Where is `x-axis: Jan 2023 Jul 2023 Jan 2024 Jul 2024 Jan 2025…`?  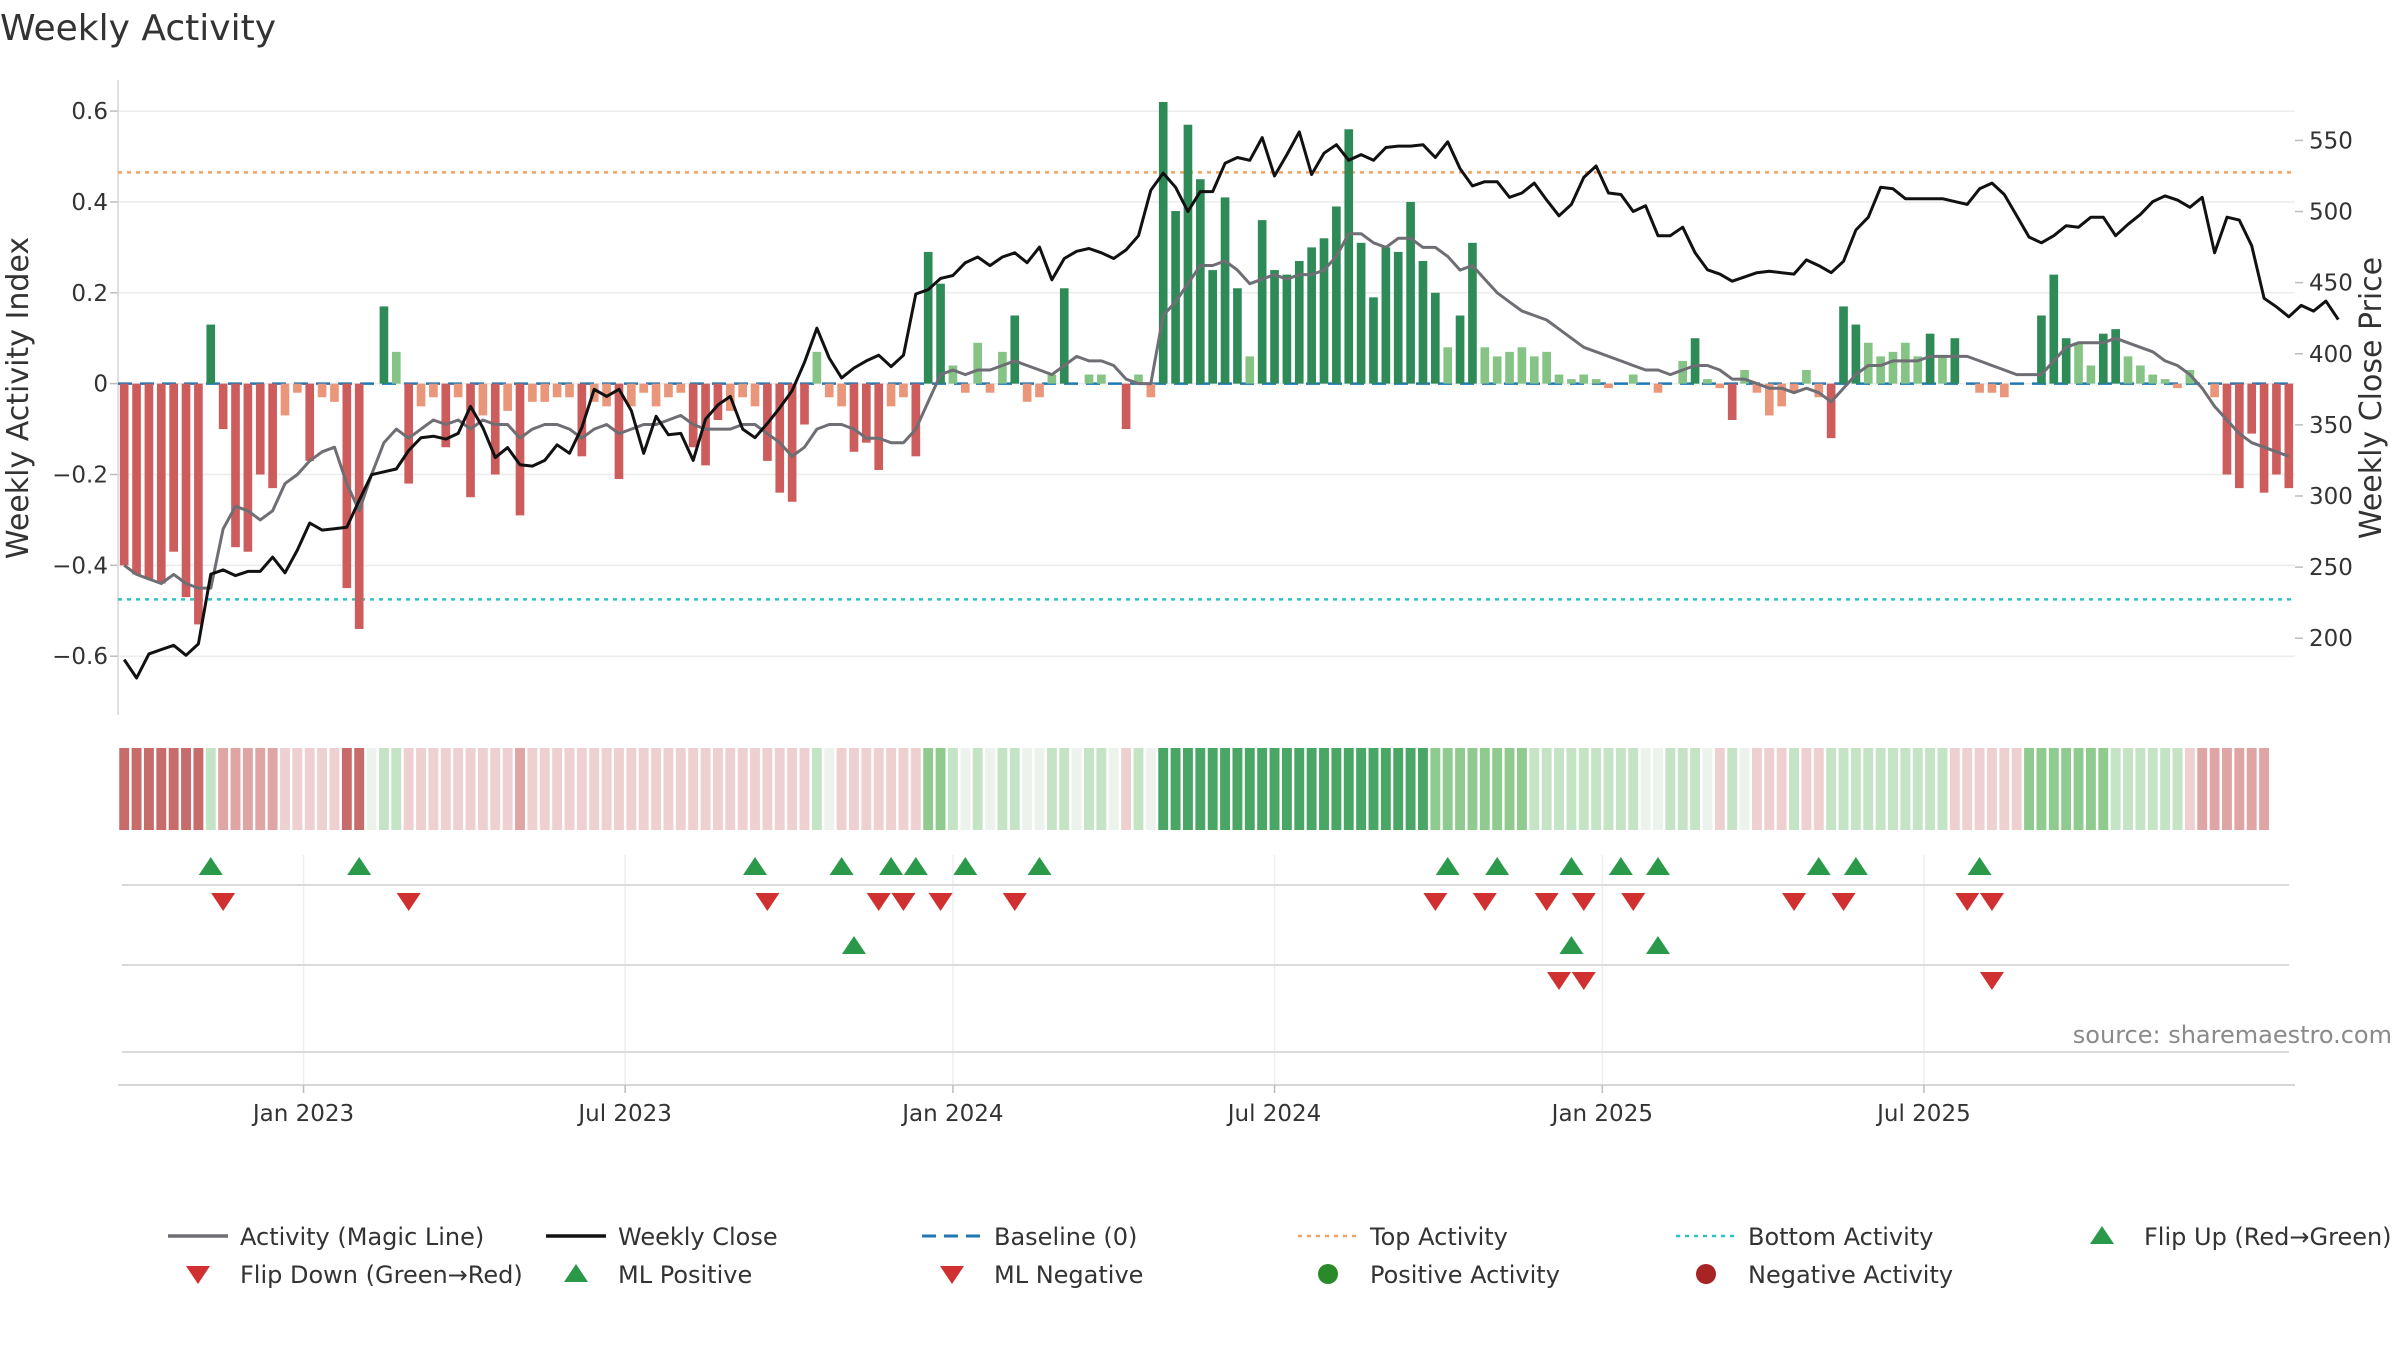
x-axis: Jan 2023 Jul 2023 Jan 2024 Jul 2024 Jan 2025… is located at coordinates (1206, 1105).